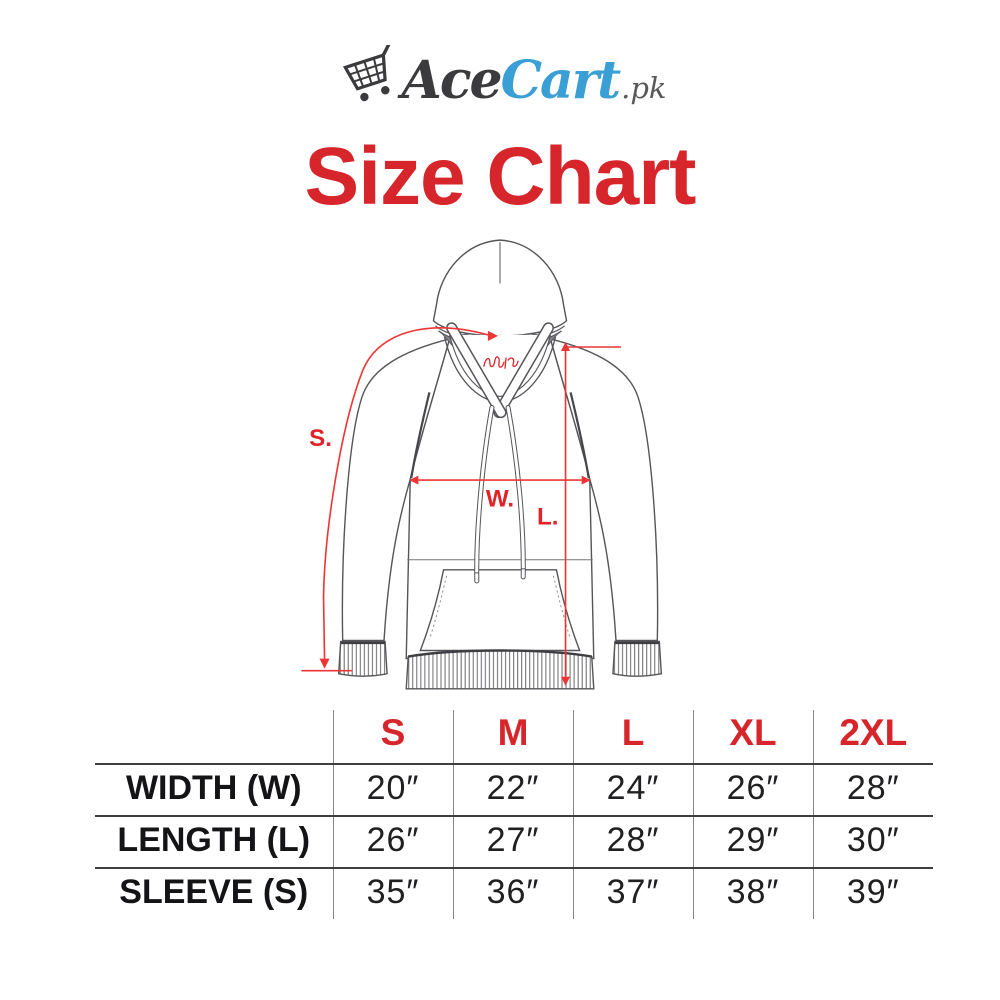 This screenshot has width=1000, height=1000. I want to click on brand-name: Ace Cart .pk, so click(534, 80).